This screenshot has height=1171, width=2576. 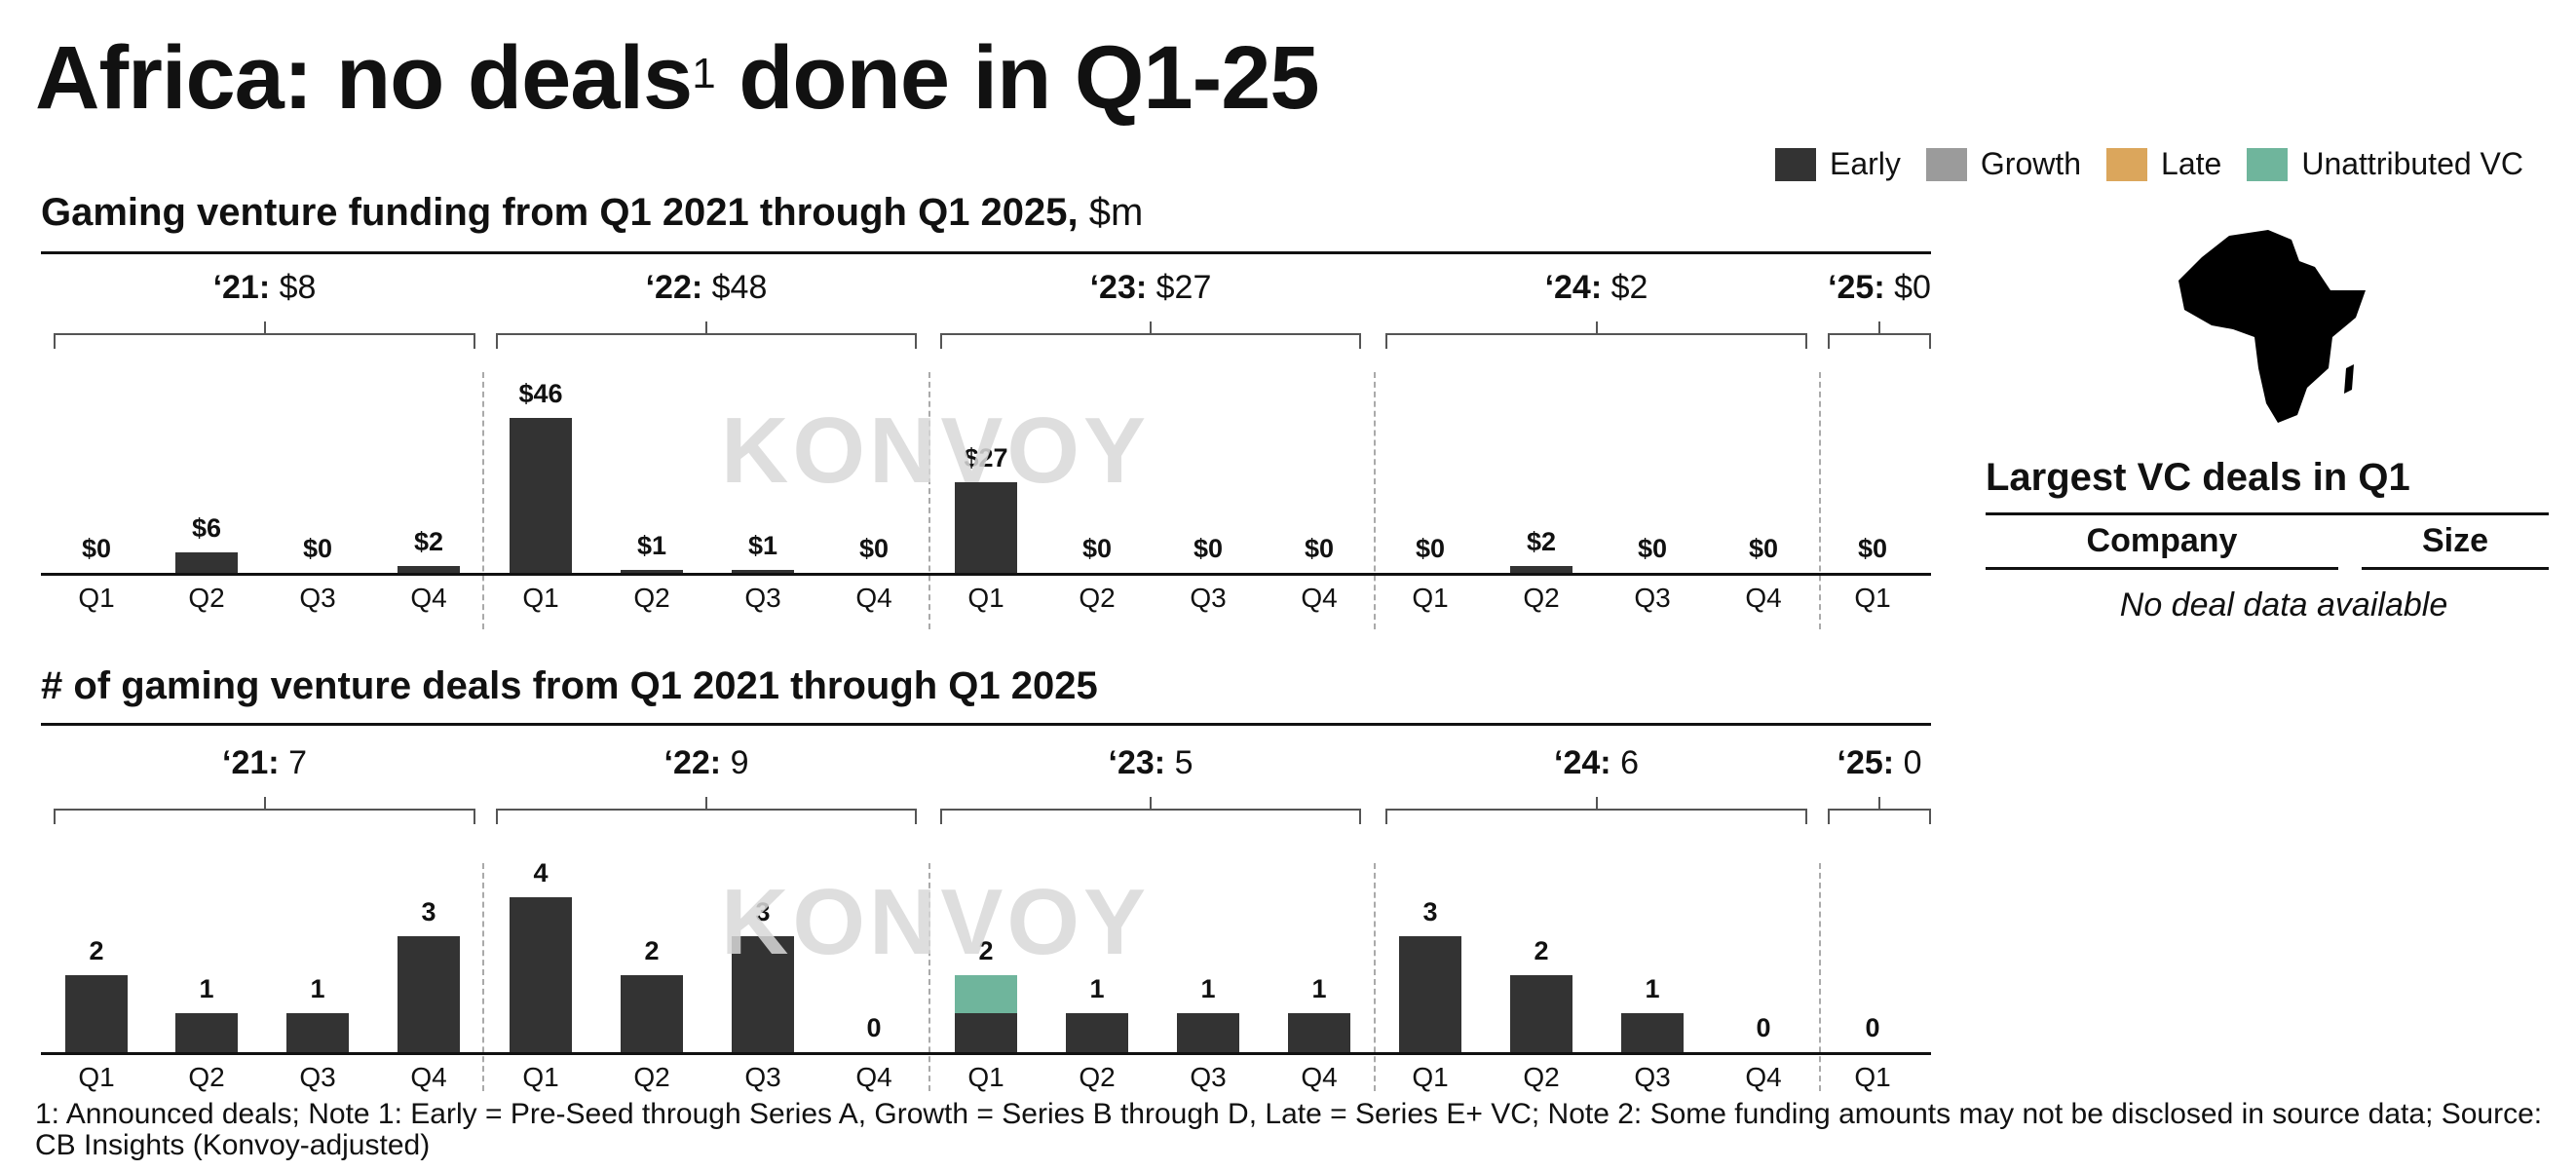 I want to click on year-total-label: ‘22: 9, so click(x=706, y=763).